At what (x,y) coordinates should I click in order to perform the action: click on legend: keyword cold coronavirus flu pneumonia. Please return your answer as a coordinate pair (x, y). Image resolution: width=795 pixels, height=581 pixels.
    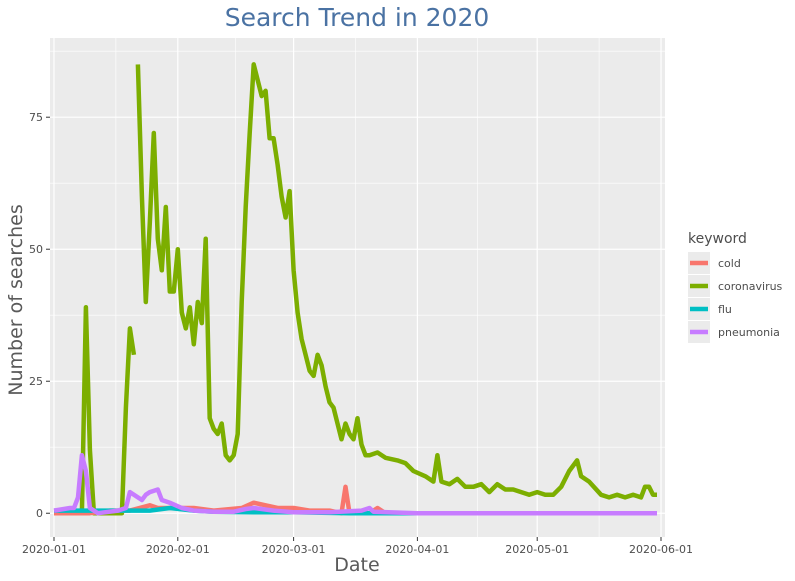
    Looking at the image, I should click on (735, 287).